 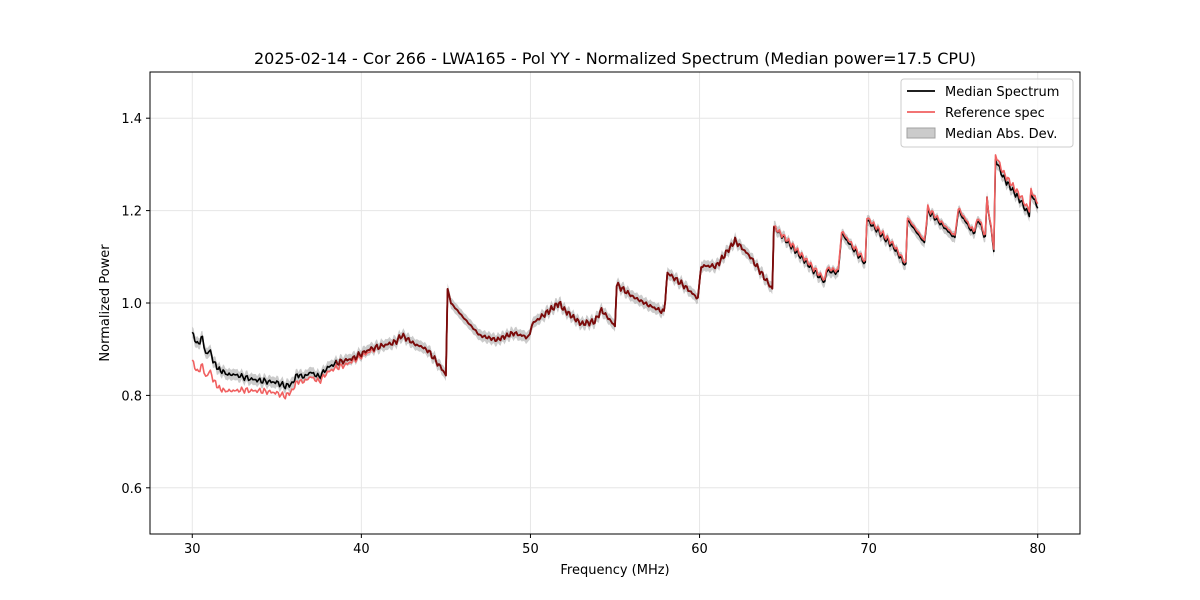 I want to click on y-tick-label: 1.0, so click(x=131, y=304).